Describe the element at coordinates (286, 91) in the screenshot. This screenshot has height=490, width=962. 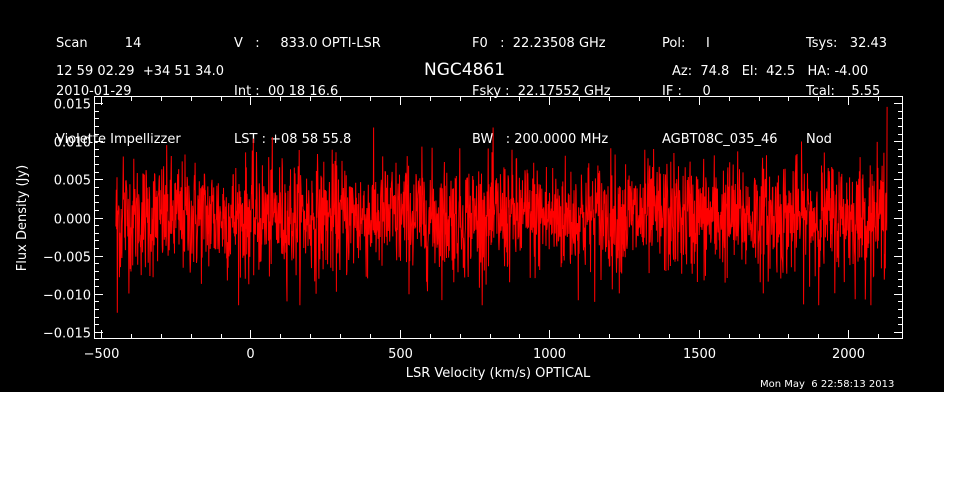
I see `integration-line: Int : 00 18 16.6` at that location.